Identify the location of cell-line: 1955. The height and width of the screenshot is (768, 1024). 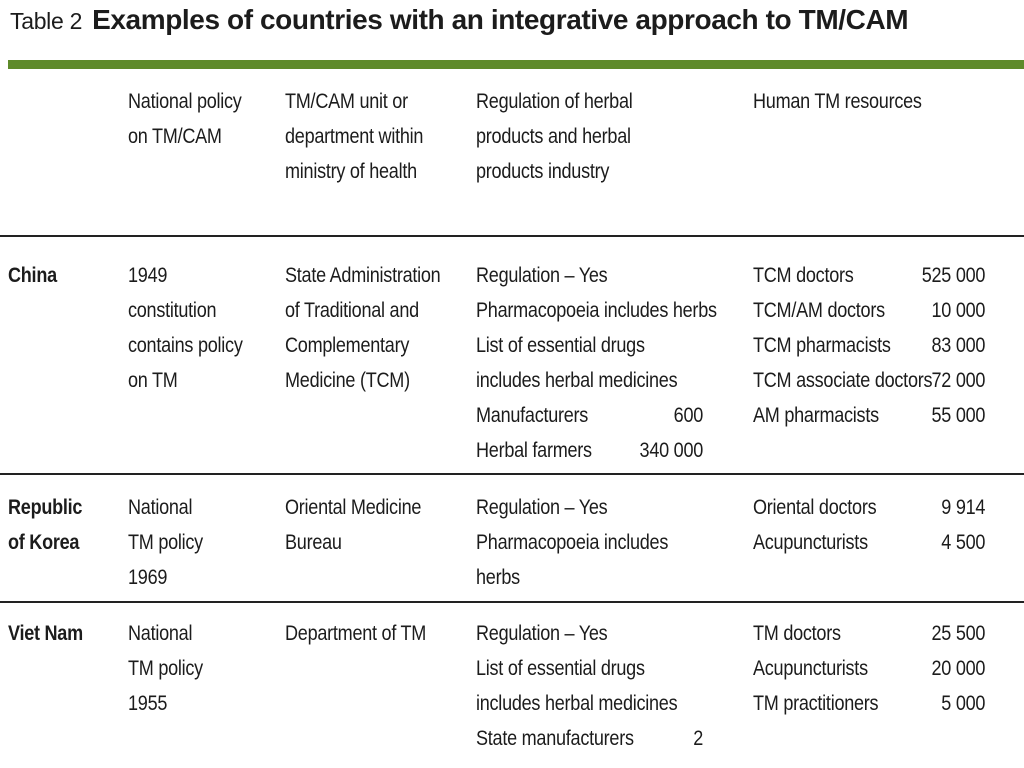
(148, 703).